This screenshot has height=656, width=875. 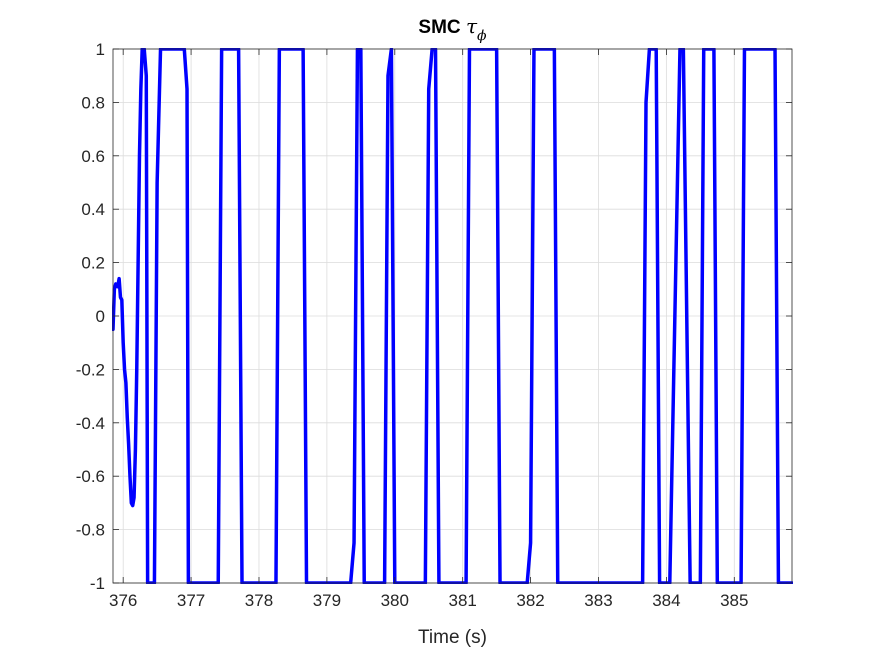 What do you see at coordinates (452, 637) in the screenshot?
I see `x-axis-label: Time (s)` at bounding box center [452, 637].